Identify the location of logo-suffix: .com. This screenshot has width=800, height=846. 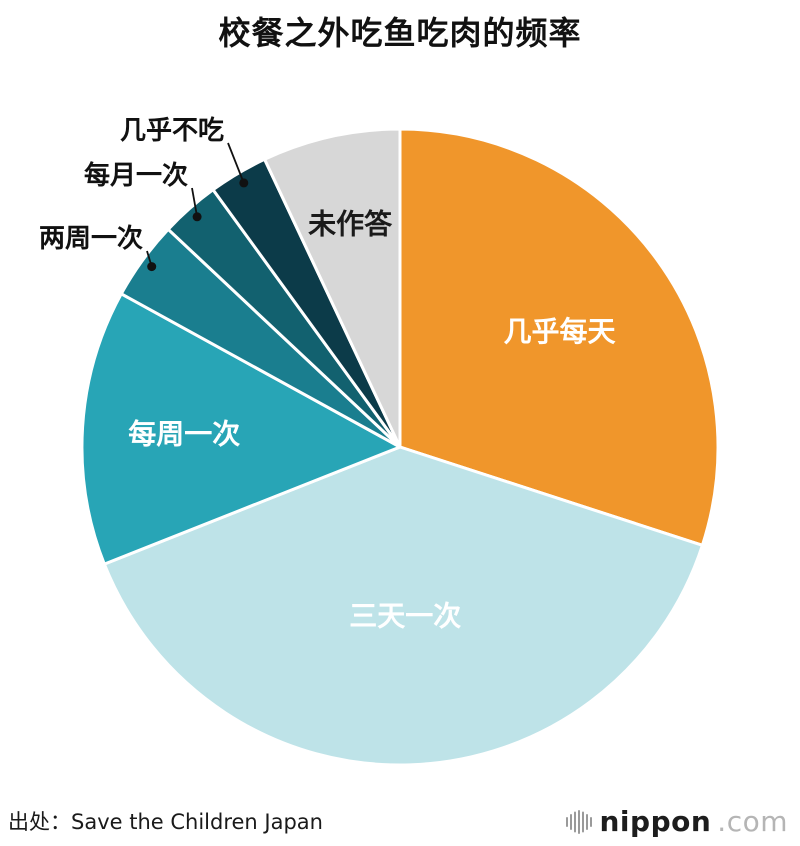
(752, 821).